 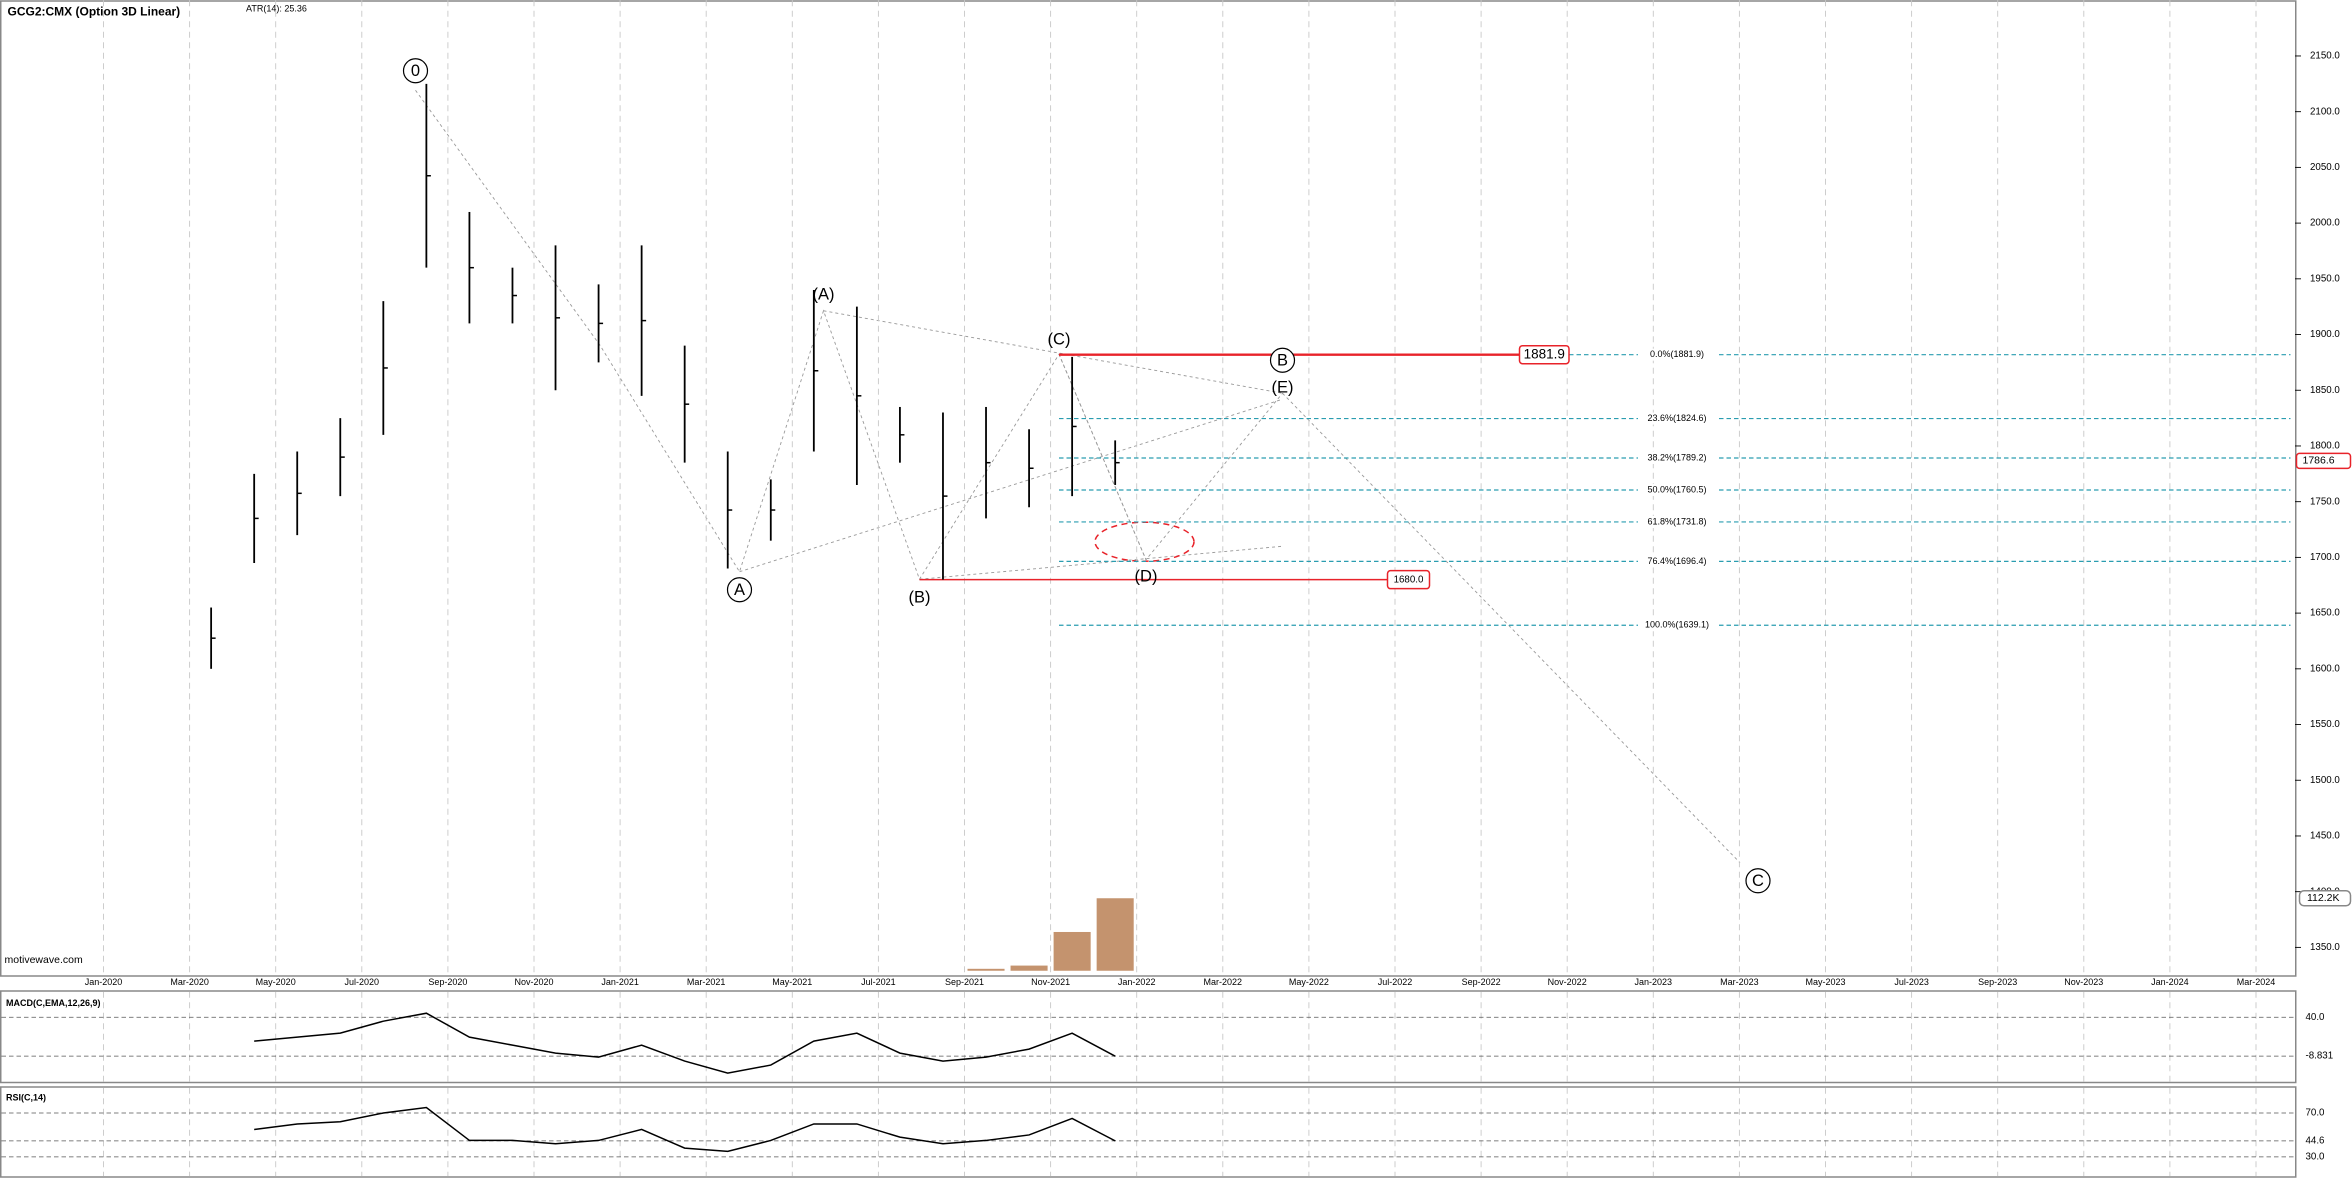 What do you see at coordinates (2325, 223) in the screenshot?
I see `y-tick-label: 2000.0` at bounding box center [2325, 223].